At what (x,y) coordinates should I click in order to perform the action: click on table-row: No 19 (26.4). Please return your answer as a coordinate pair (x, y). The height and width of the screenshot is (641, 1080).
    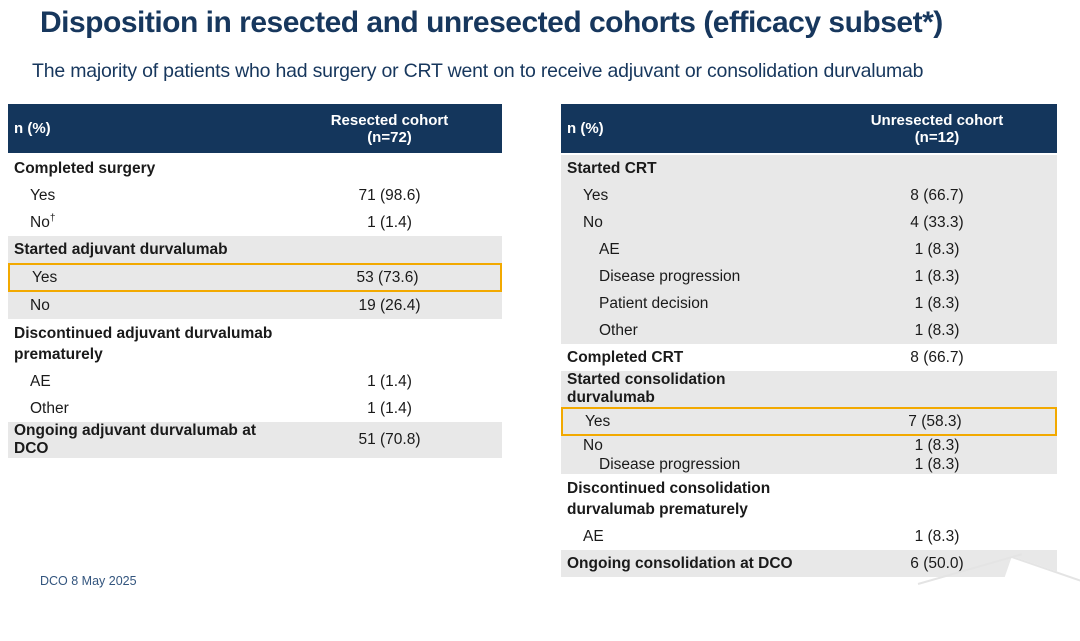
    Looking at the image, I should click on (255, 305).